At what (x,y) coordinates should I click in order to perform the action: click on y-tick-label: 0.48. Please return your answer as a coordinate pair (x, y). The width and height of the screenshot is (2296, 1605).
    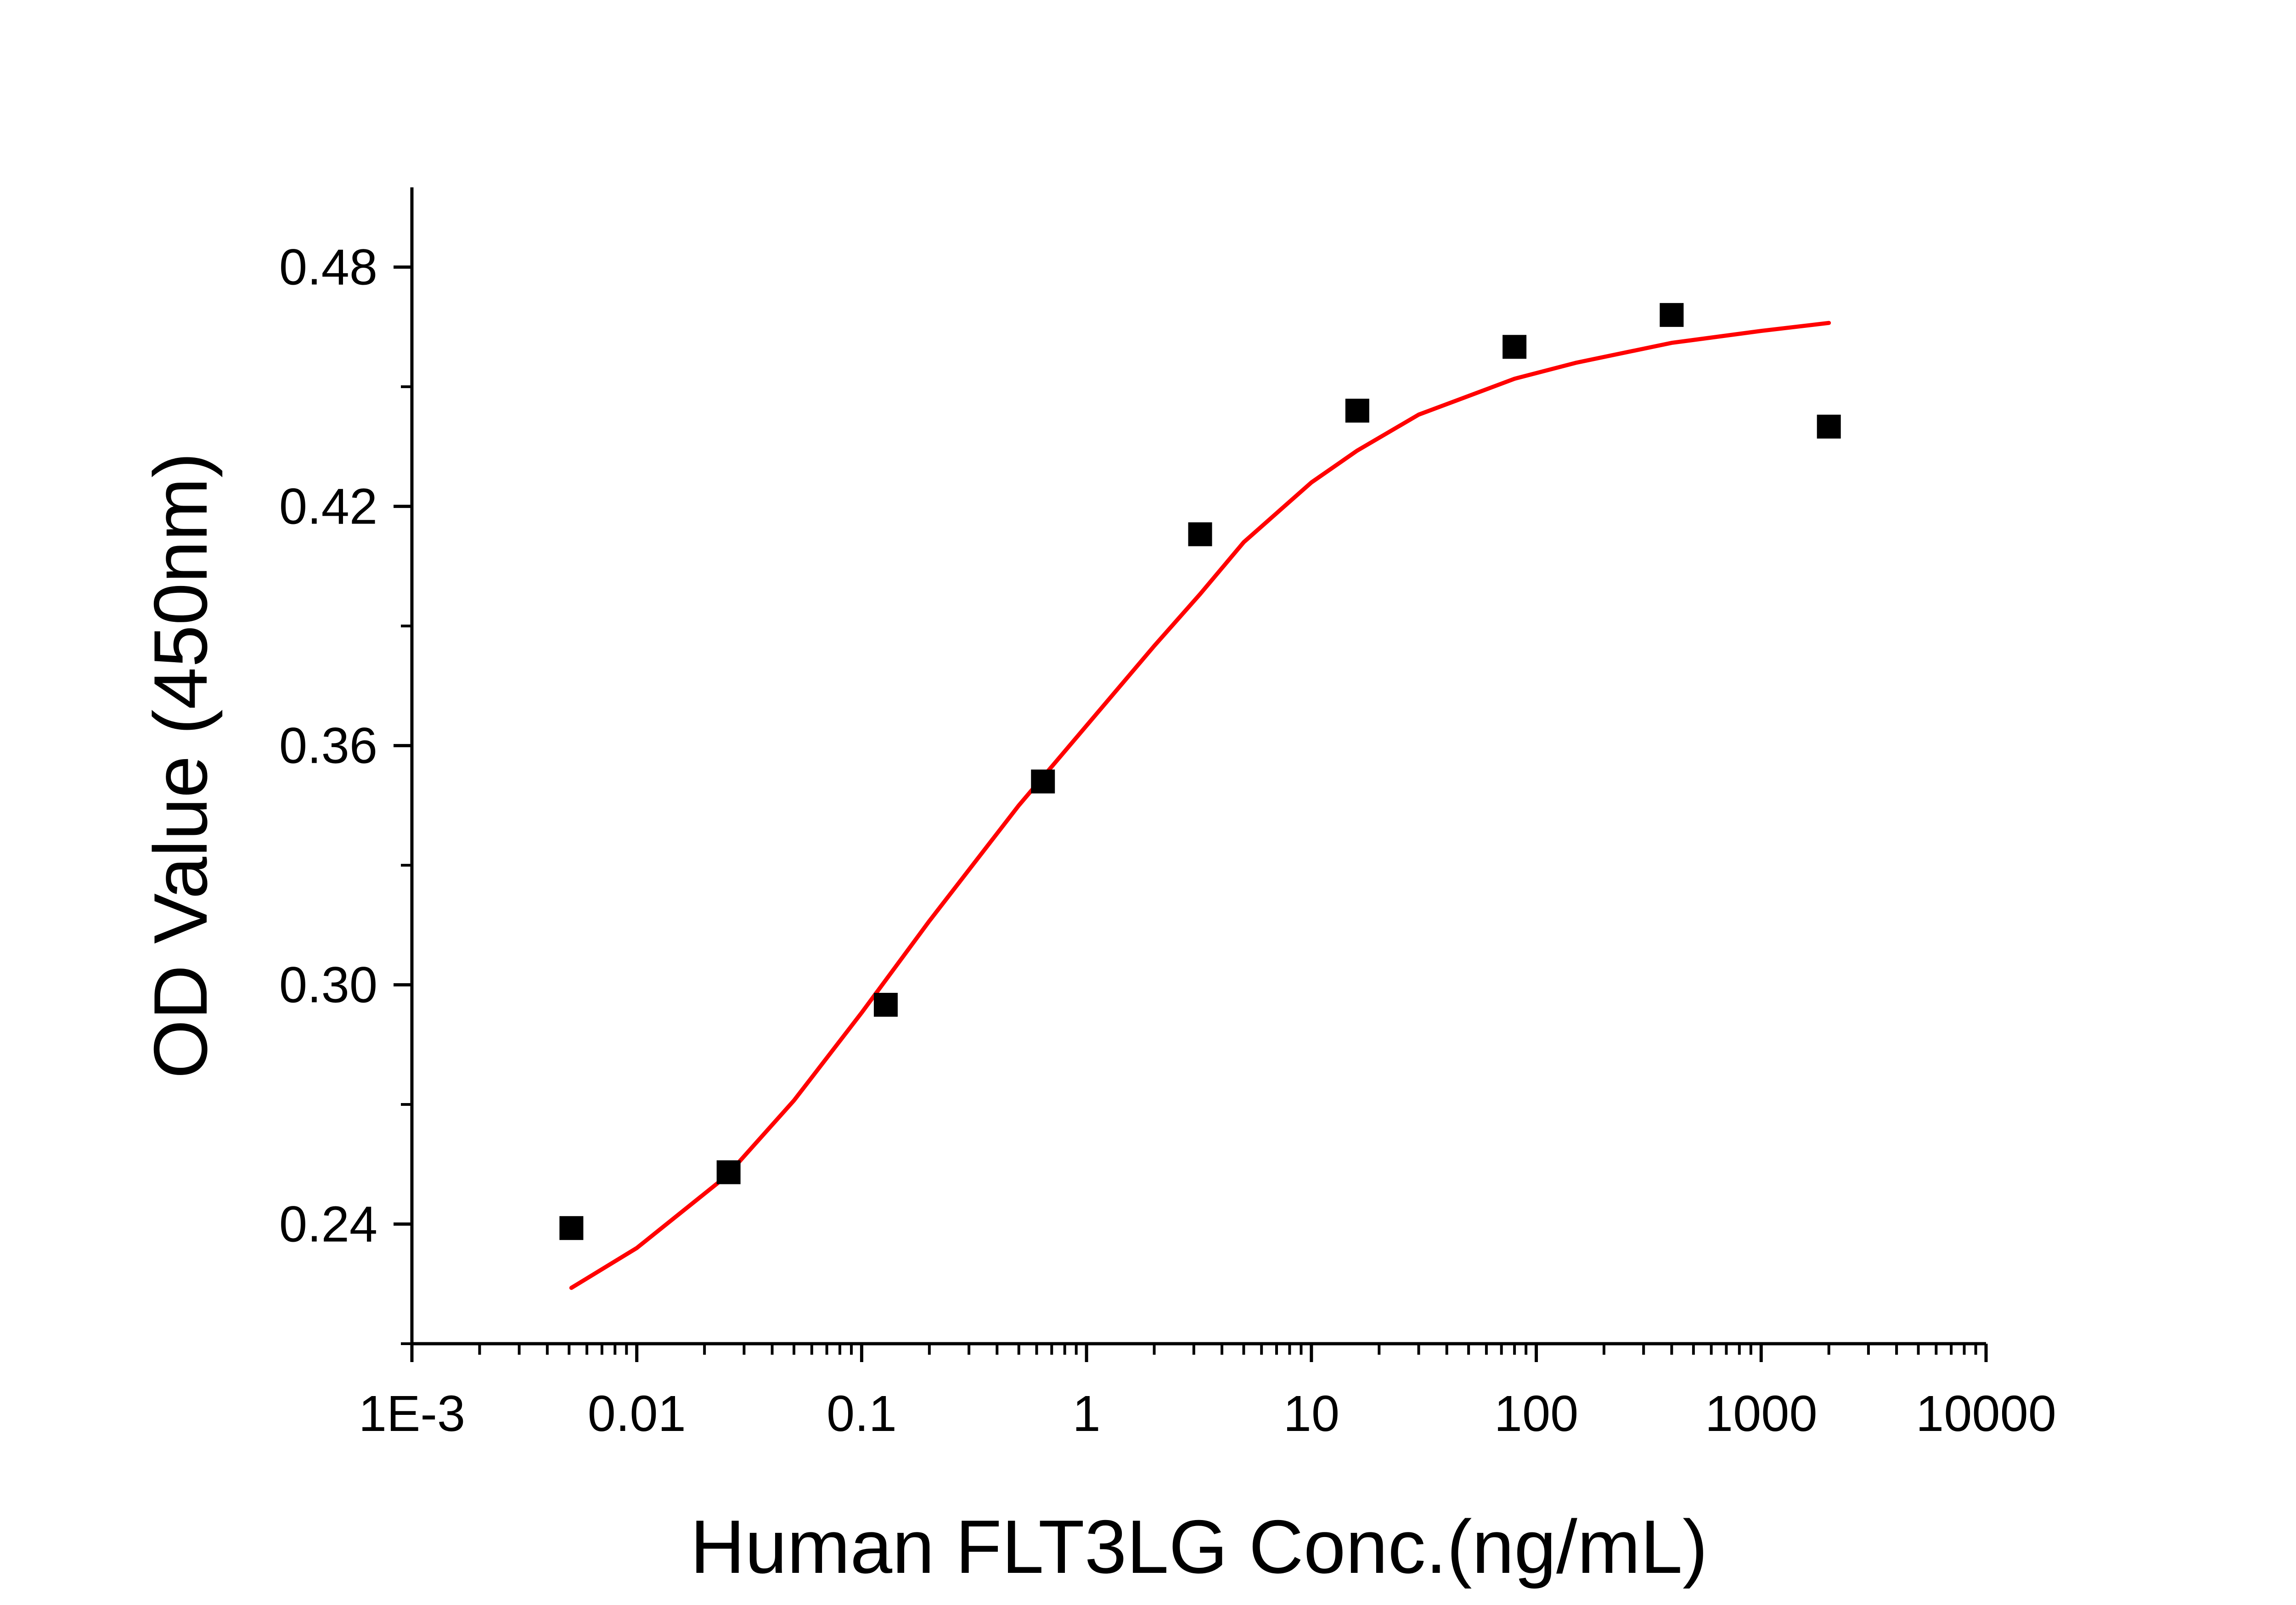
    Looking at the image, I should click on (328, 267).